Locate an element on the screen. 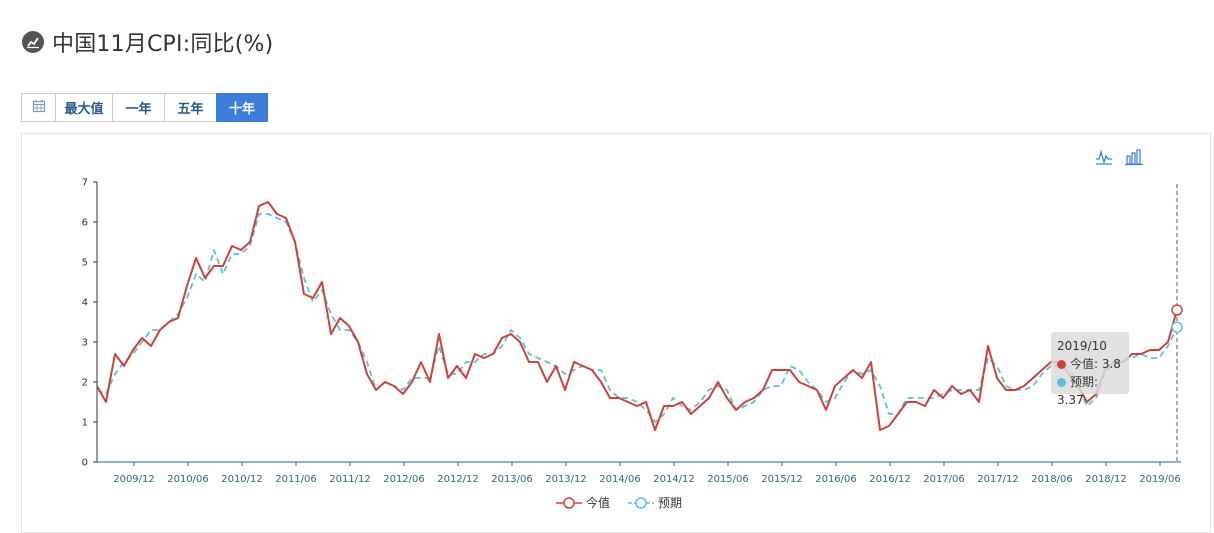 Image resolution: width=1214 pixels, height=533 pixels. tooltip-date: 2019/10 is located at coordinates (1082, 346).